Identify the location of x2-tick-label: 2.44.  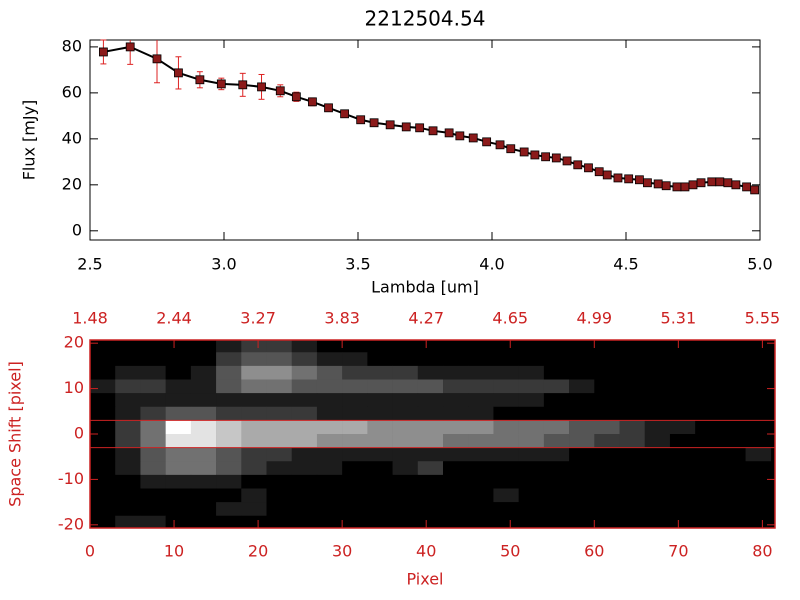
(174, 318).